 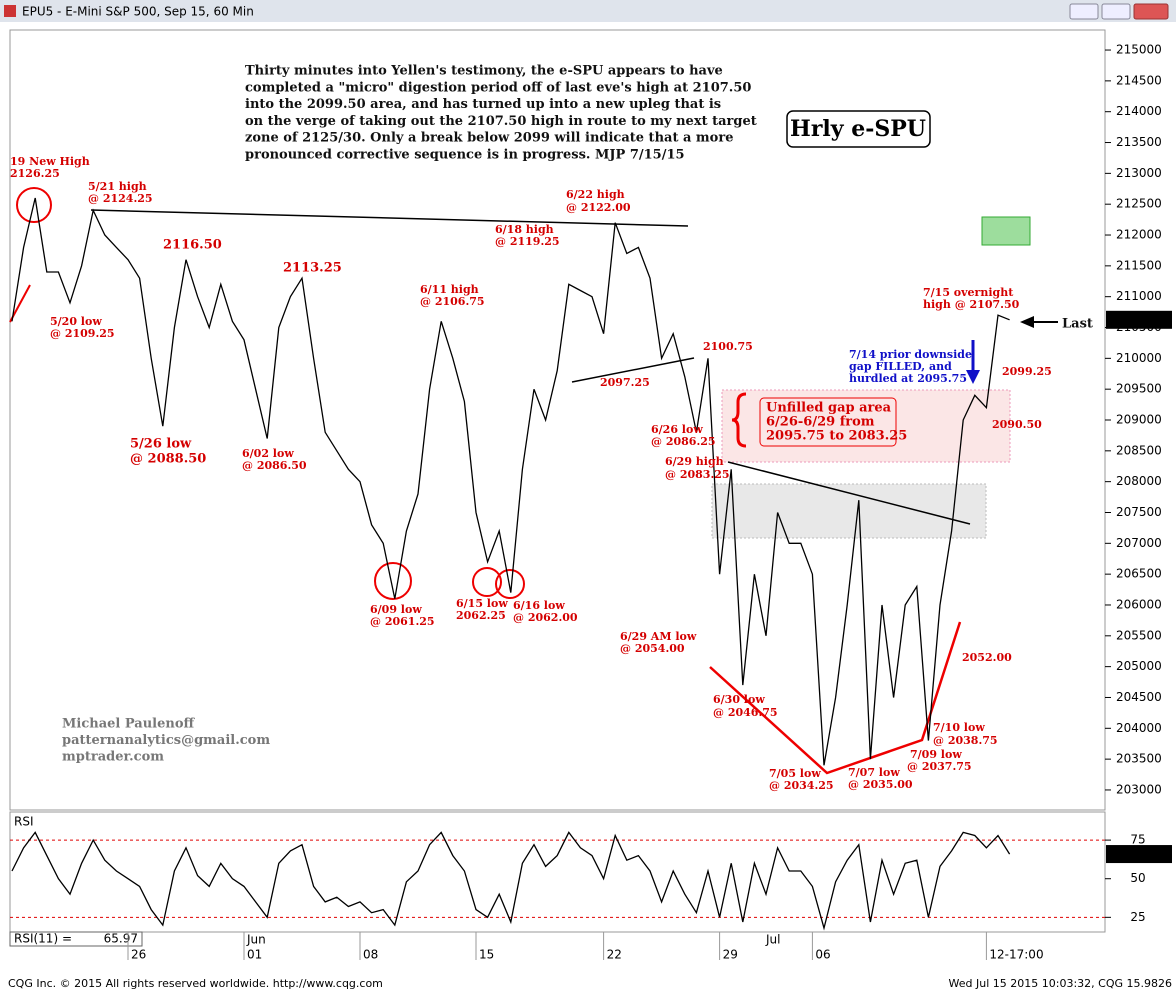 I want to click on annotation: 6/29 AM low, so click(x=658, y=636).